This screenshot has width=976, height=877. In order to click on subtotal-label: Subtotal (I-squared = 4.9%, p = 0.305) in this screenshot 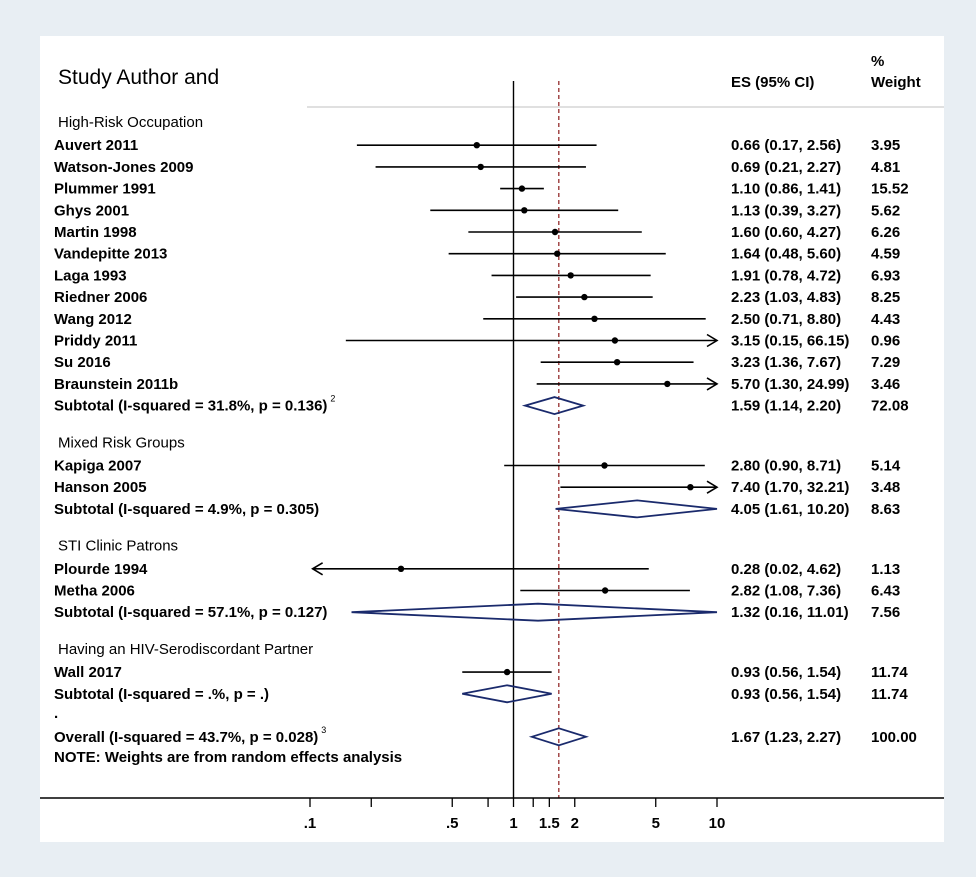, I will do `click(186, 509)`.